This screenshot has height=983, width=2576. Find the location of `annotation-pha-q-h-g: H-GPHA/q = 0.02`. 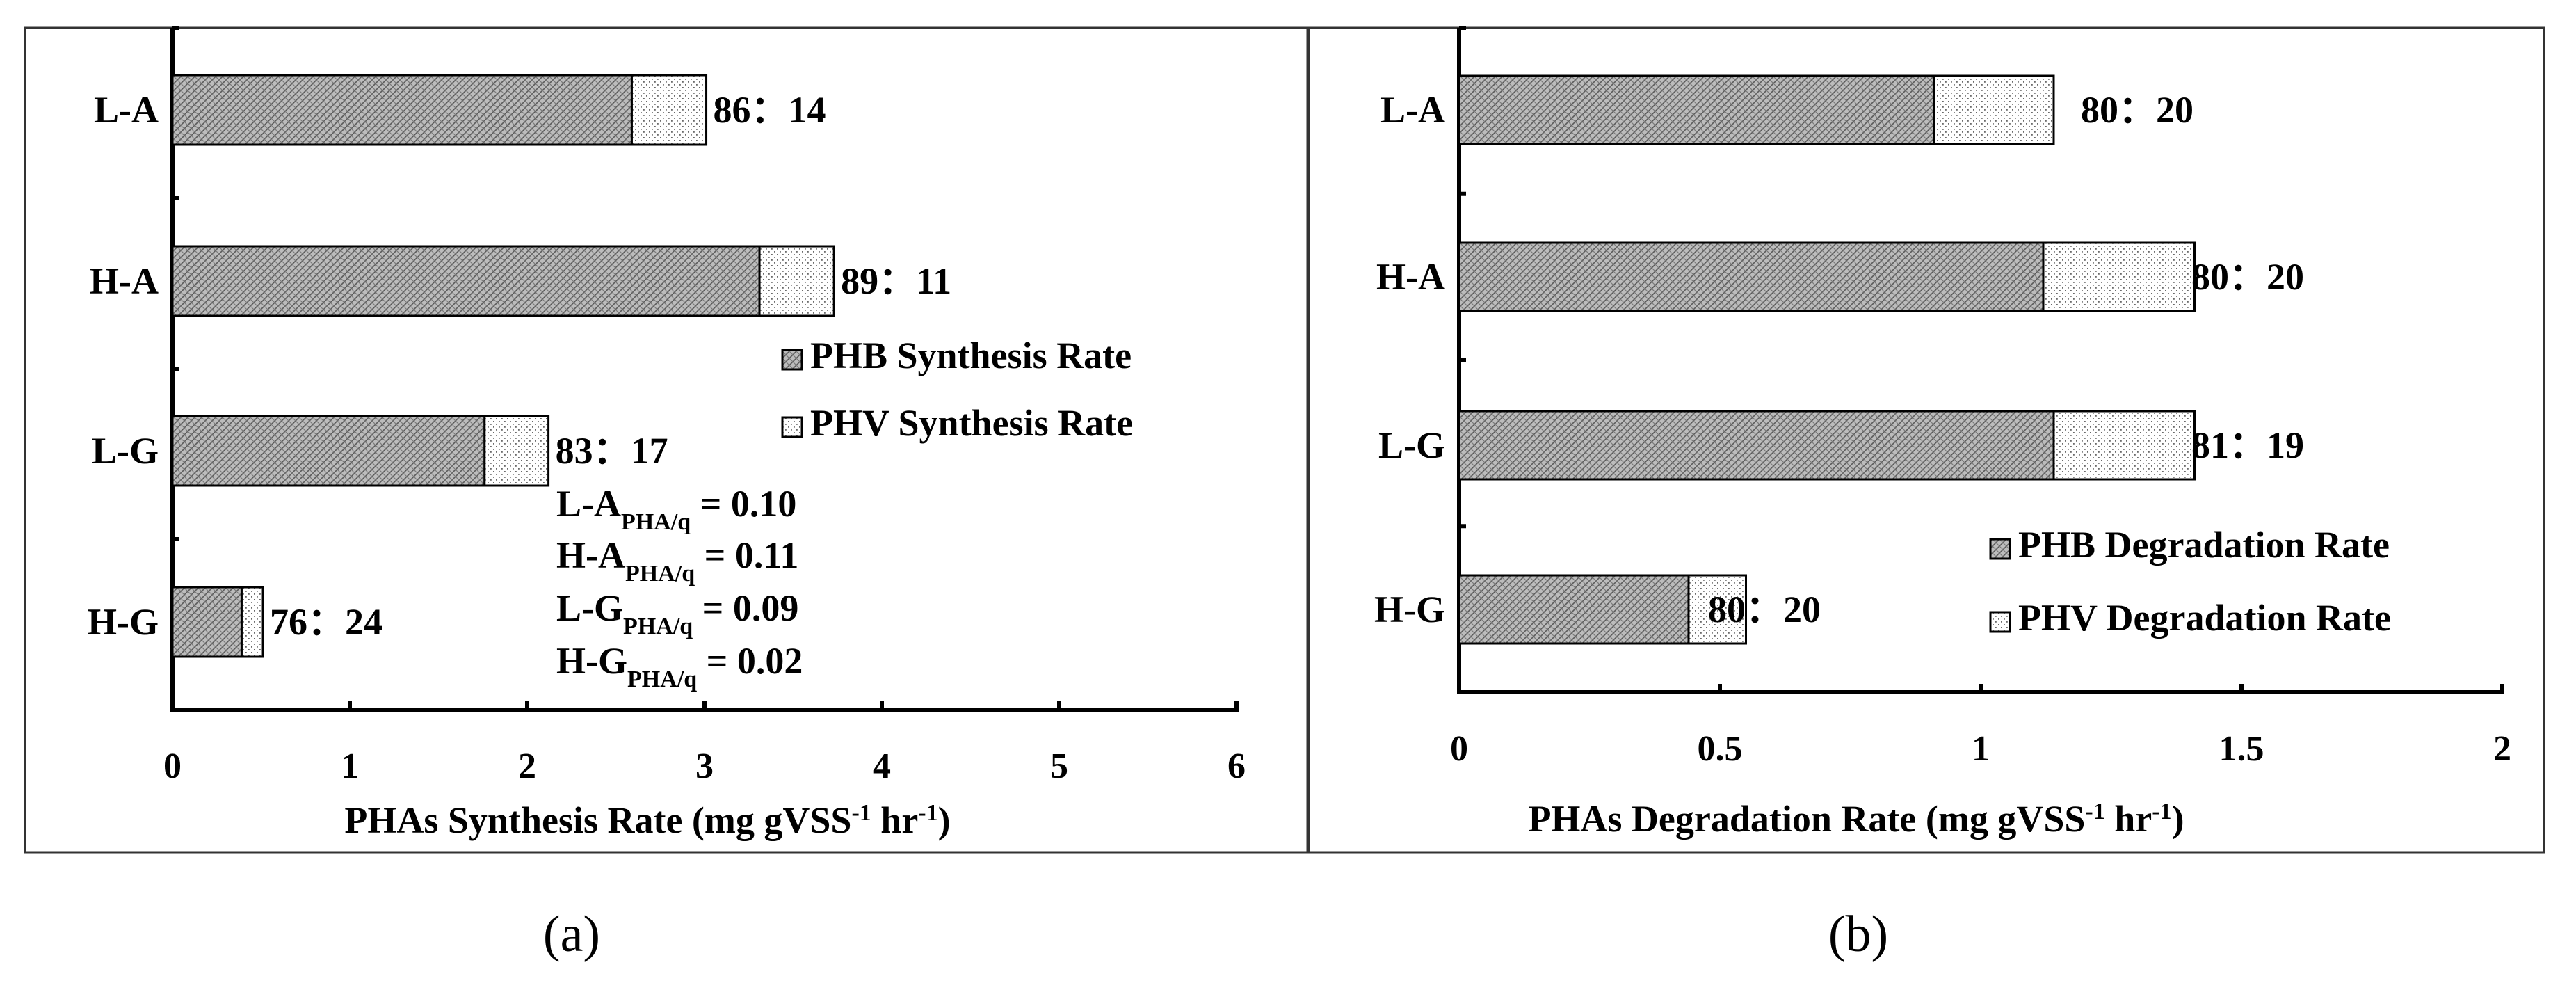

annotation-pha-q-h-g: H-GPHA/q = 0.02 is located at coordinates (679, 666).